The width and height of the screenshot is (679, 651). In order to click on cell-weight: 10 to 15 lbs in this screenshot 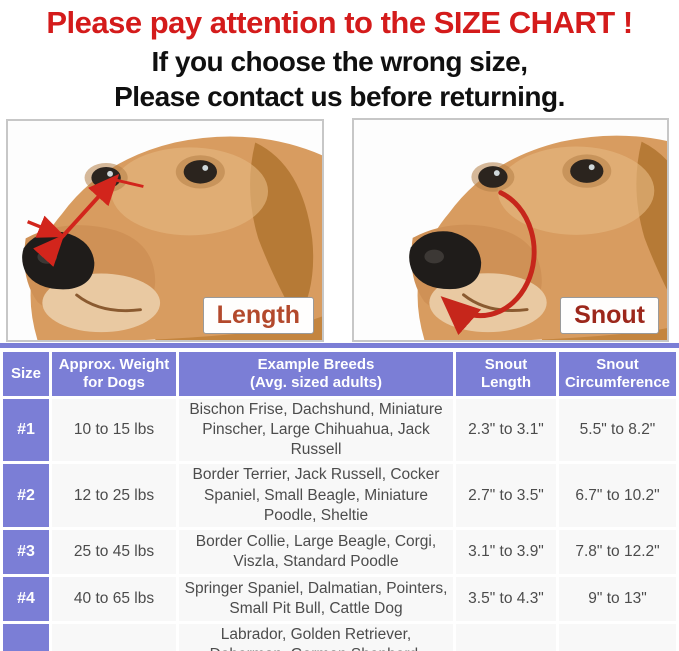, I will do `click(114, 430)`.